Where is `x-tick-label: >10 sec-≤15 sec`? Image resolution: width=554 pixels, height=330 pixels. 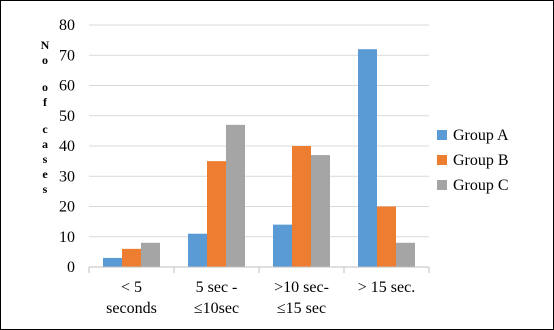 x-tick-label: >10 sec-≤15 sec is located at coordinates (301, 298).